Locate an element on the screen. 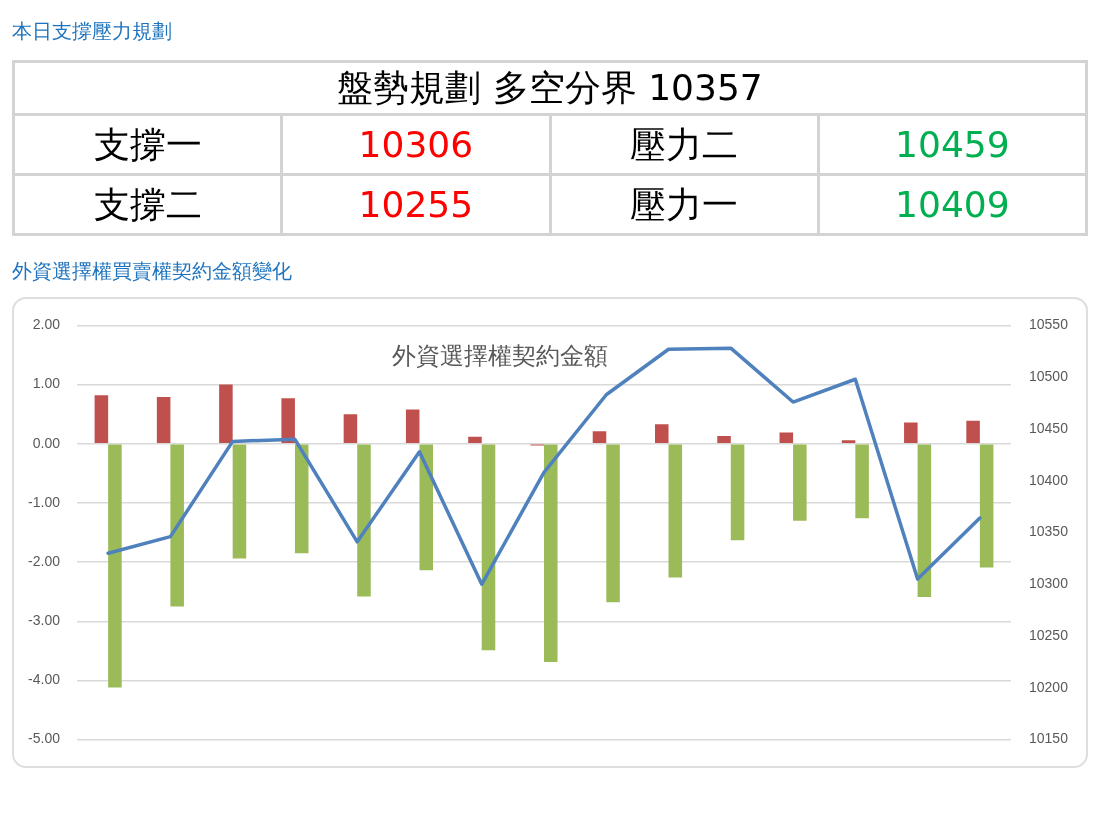  y2-tick-label: 10550 is located at coordinates (1049, 324).